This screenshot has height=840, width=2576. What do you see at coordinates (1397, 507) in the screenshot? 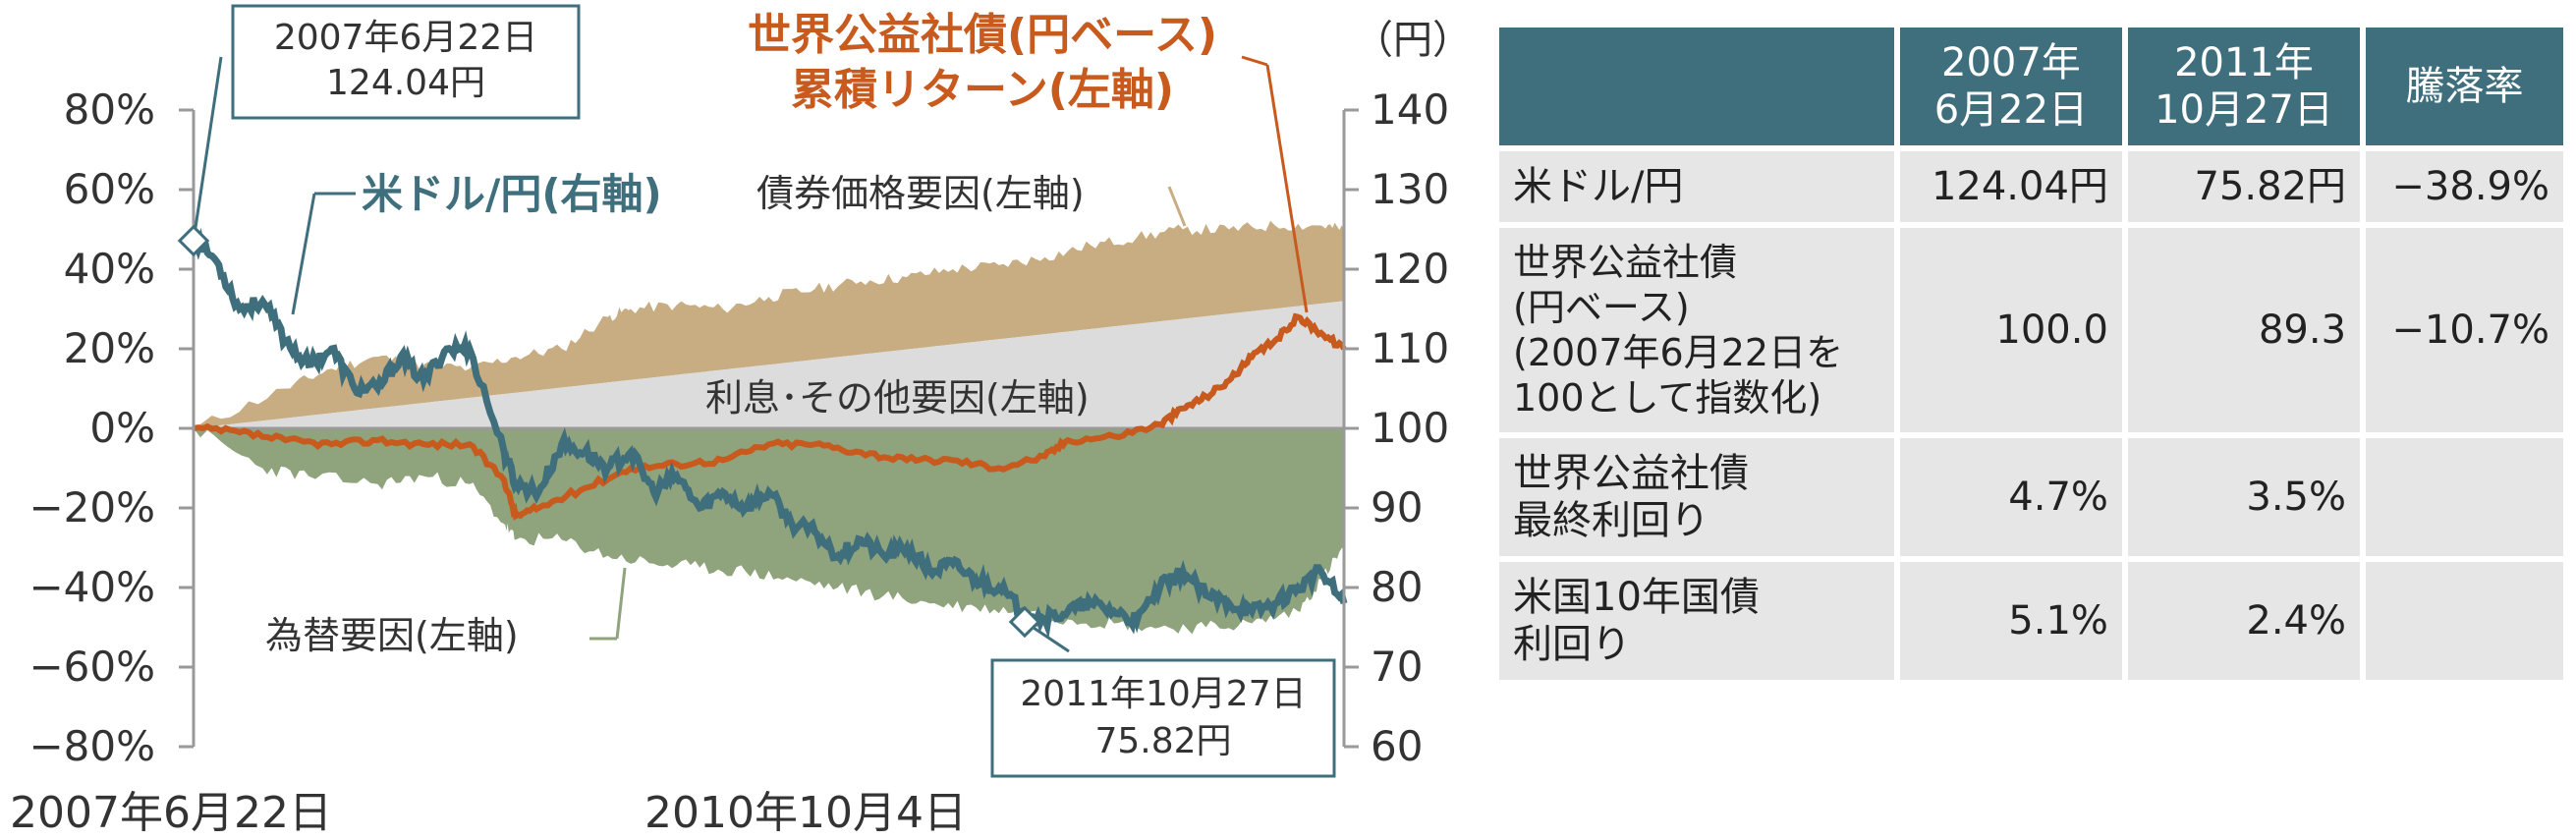
I see `right-tick-label: 90` at bounding box center [1397, 507].